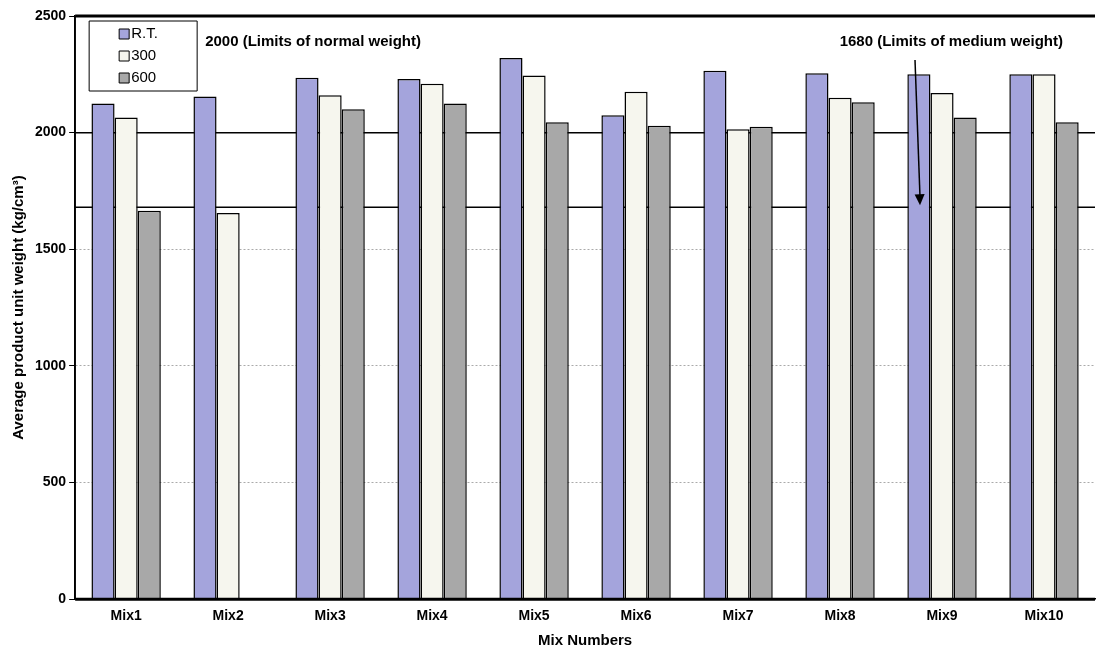 This screenshot has height=654, width=1105. Describe the element at coordinates (1044, 615) in the screenshot. I see `x-tick-label: Mix10` at that location.